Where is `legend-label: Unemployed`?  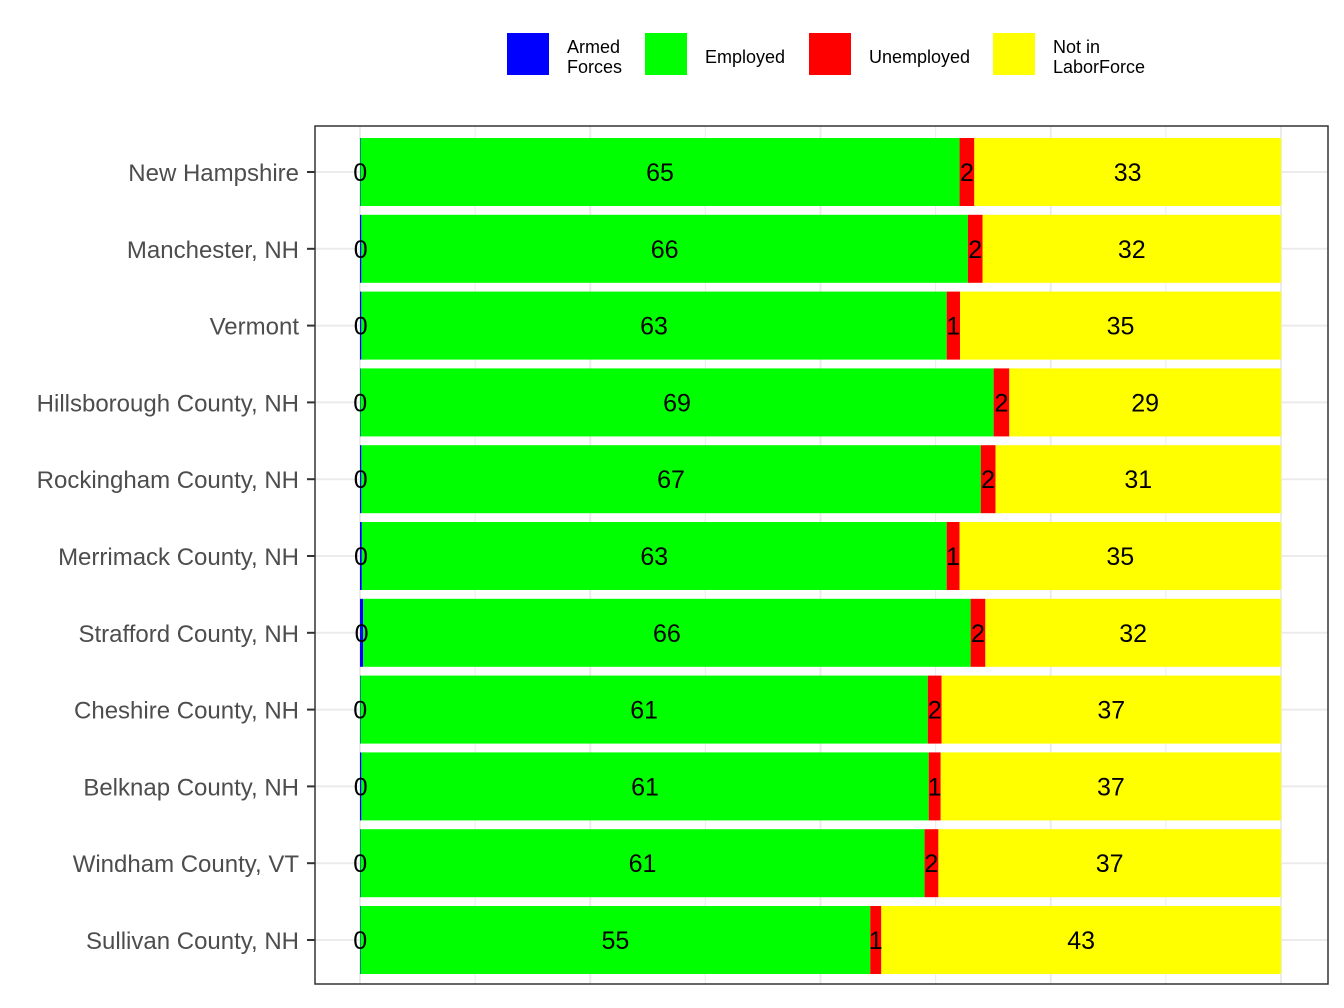 legend-label: Unemployed is located at coordinates (919, 57).